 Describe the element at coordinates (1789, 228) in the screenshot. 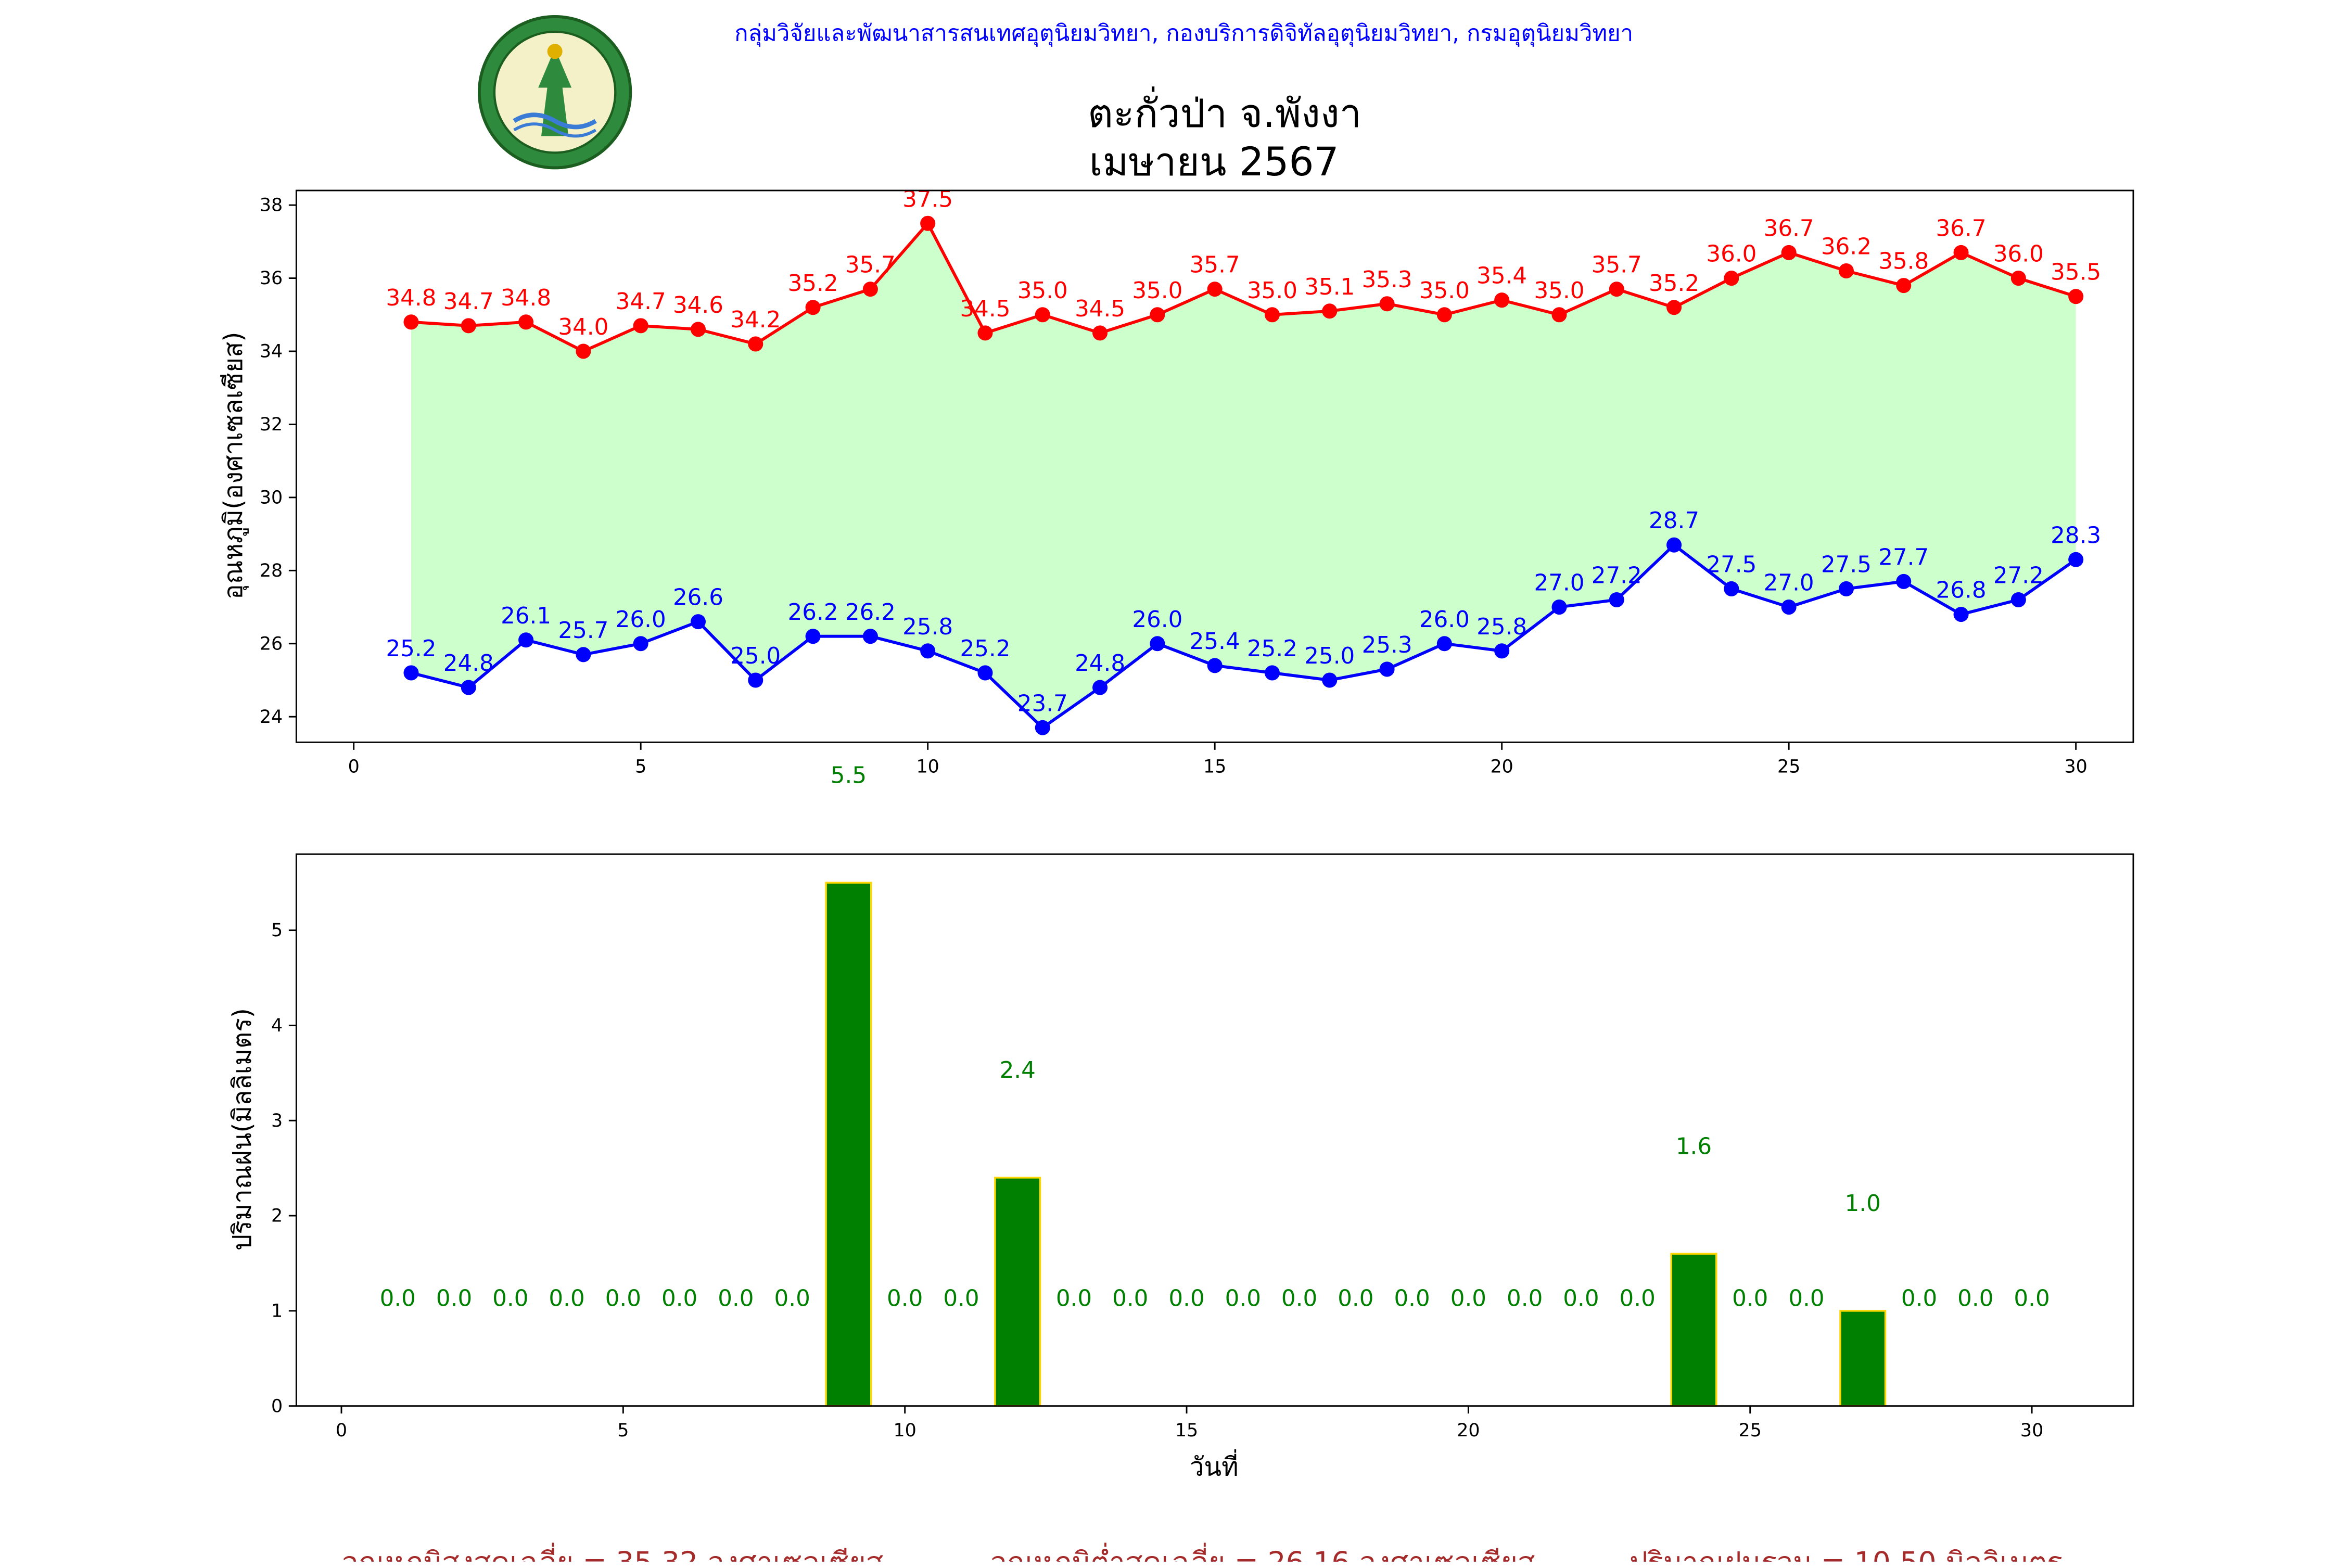

I see `max-temperature-label: 36.7` at that location.